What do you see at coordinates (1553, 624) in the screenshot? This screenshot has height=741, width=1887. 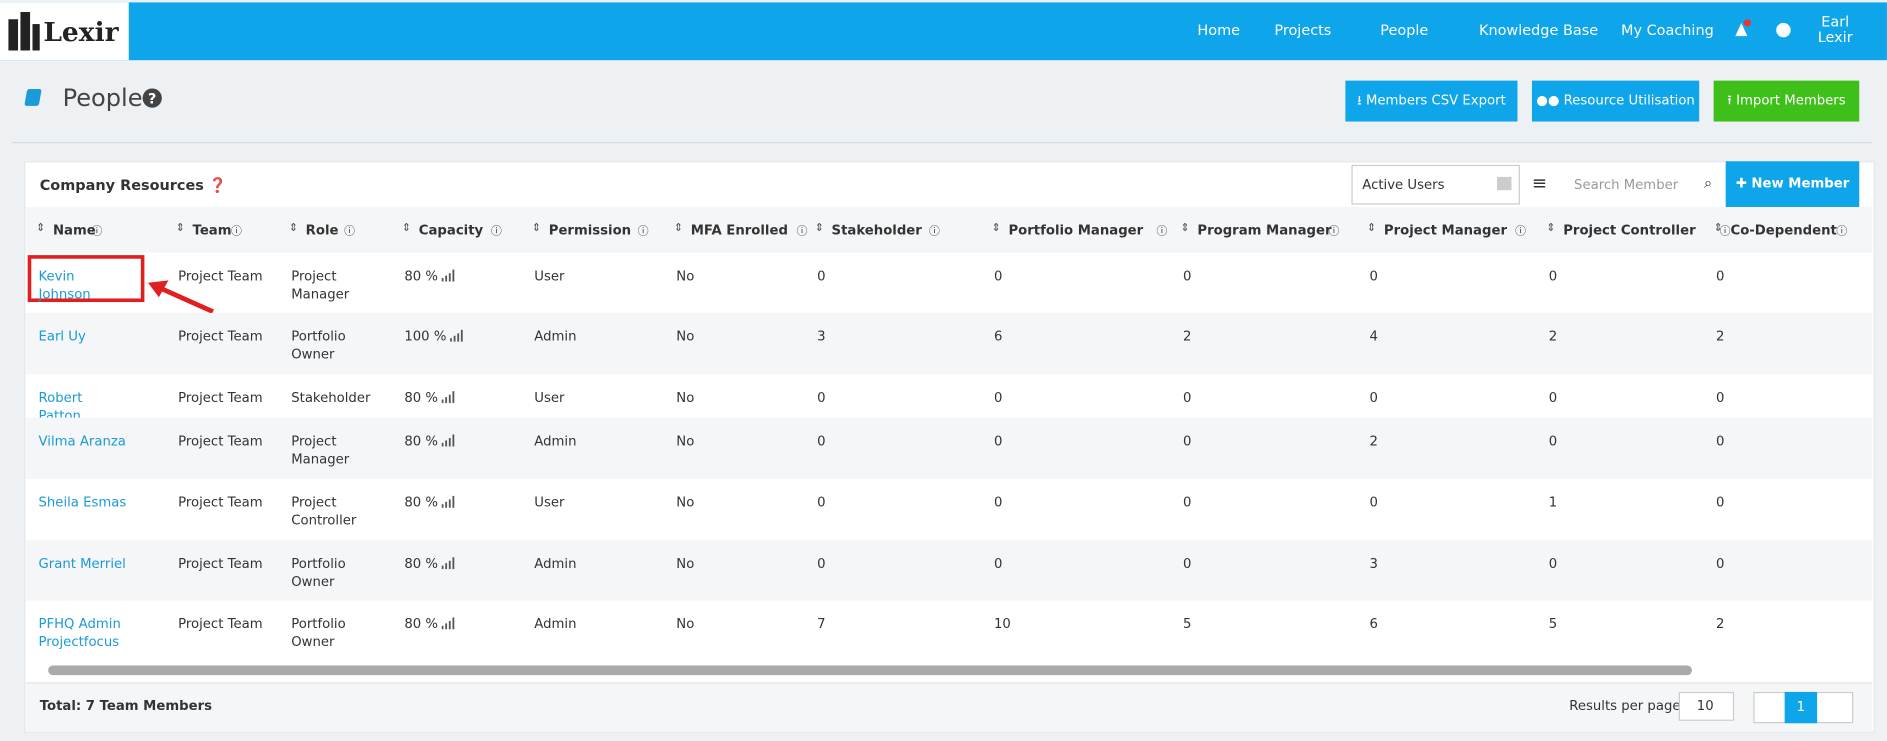 I see `table-cell: 5` at bounding box center [1553, 624].